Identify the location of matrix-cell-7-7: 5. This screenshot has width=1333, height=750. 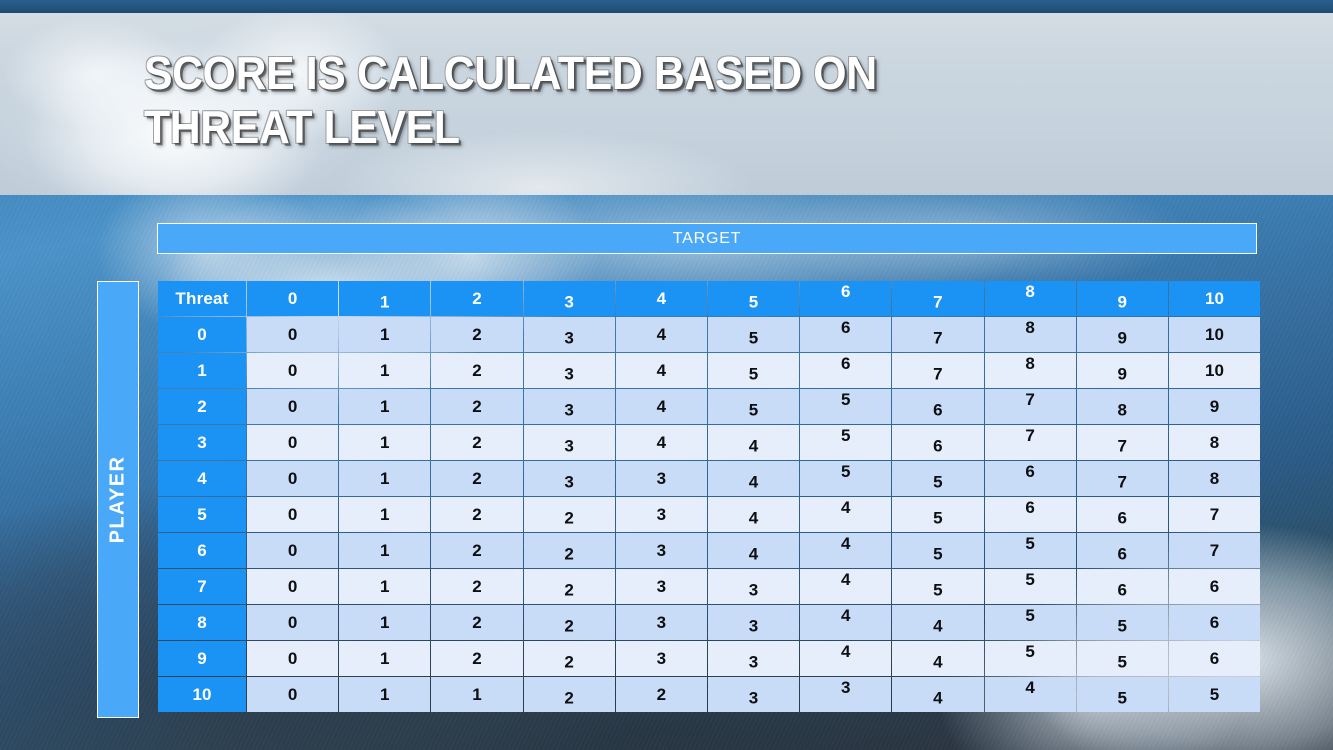
(938, 586).